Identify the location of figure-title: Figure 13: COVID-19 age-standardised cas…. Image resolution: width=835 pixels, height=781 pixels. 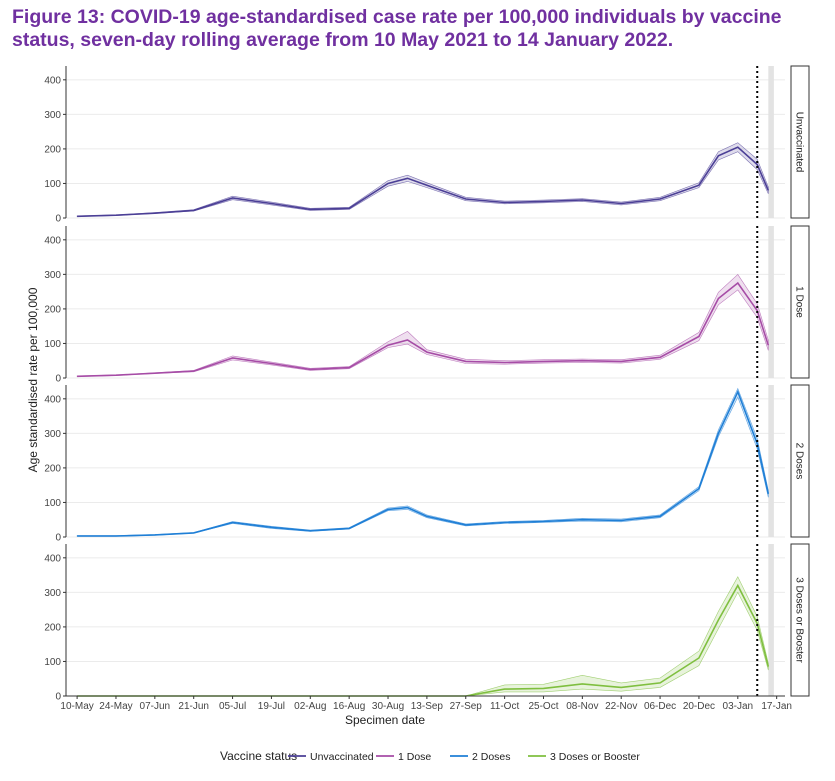
(397, 28).